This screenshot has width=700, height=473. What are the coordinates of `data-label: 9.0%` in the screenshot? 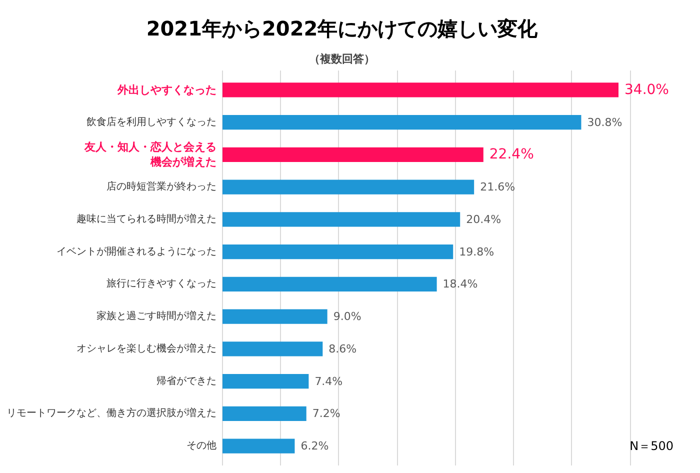 It's located at (347, 317).